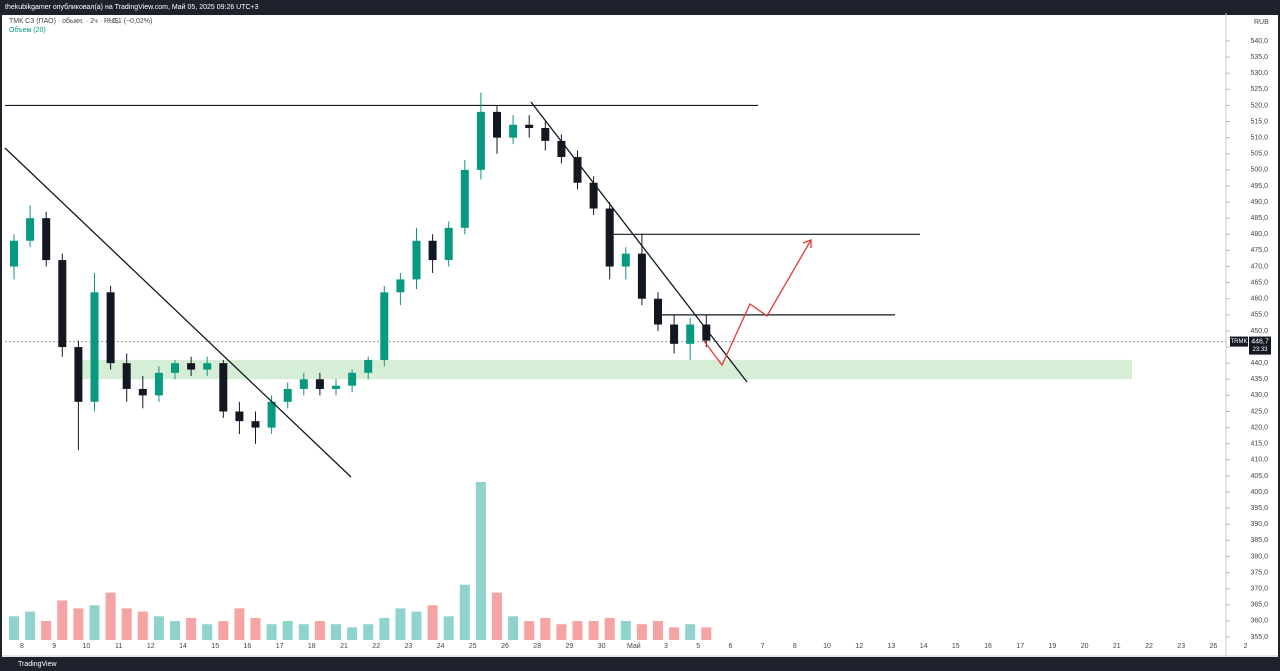 Image resolution: width=1280 pixels, height=671 pixels. I want to click on y-tick-label: 455,0, so click(1259, 315).